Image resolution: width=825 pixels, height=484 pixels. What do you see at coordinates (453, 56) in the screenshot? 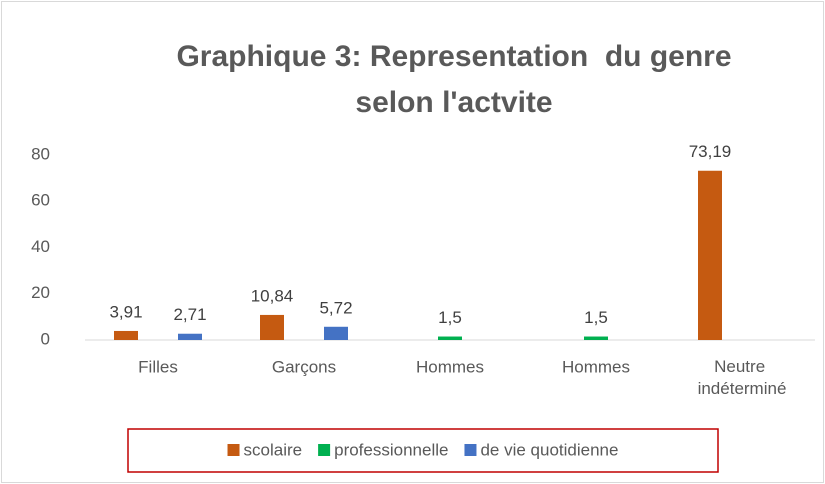
I see `chart-title: Graphique 3: Representation du genre` at bounding box center [453, 56].